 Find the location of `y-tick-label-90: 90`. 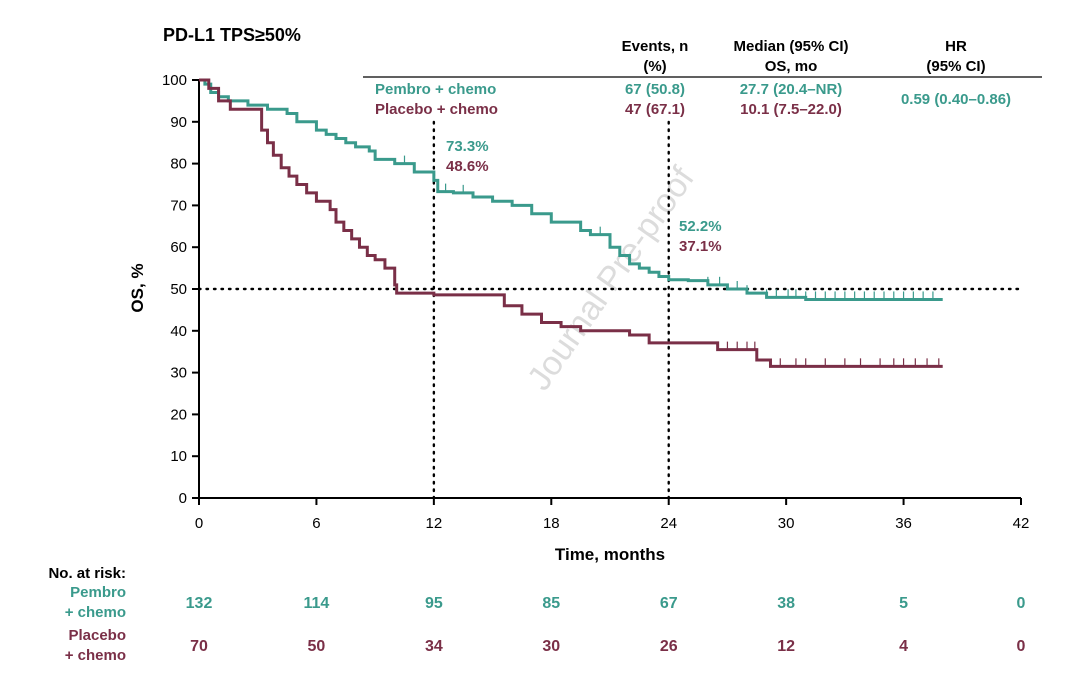

y-tick-label-90: 90 is located at coordinates (178, 122).